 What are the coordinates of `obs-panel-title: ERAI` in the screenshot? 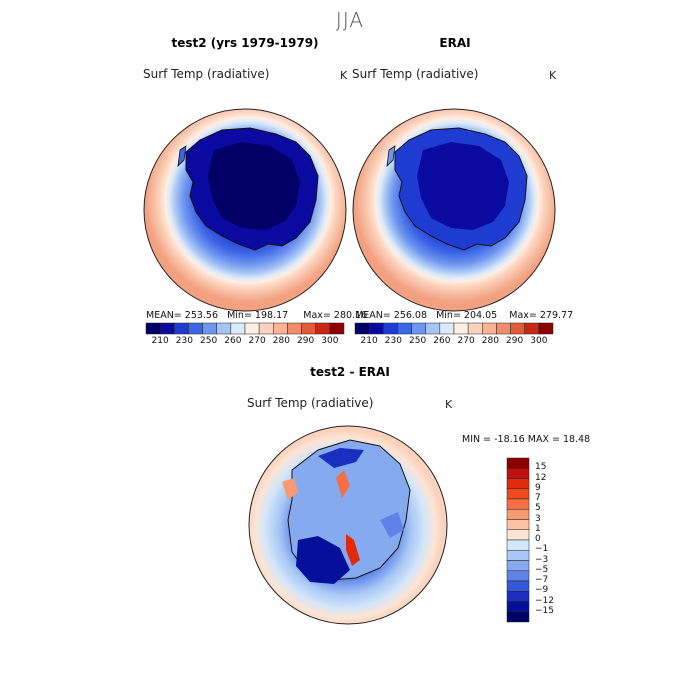 It's located at (455, 43).